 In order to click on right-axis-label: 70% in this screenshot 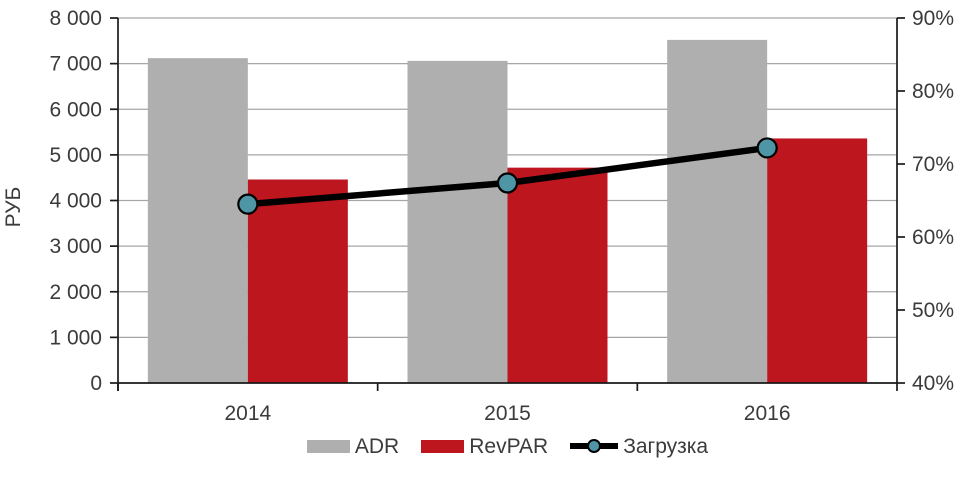, I will do `click(933, 164)`.